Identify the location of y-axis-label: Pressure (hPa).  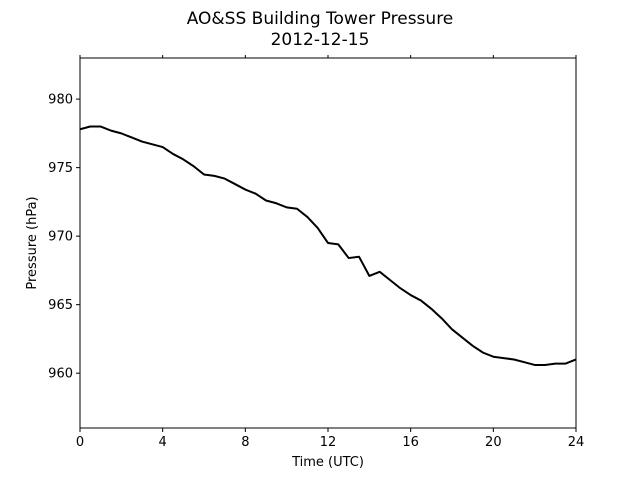
(32, 242).